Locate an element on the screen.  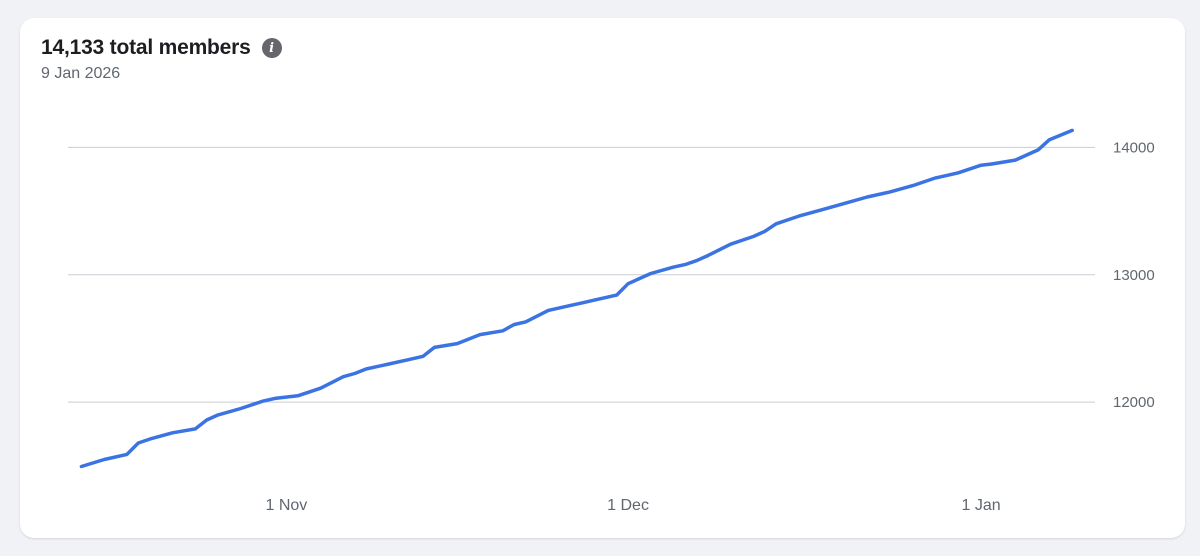
x-axis-ticks: 1 Nov 1 Dec 1 Jan is located at coordinates (632, 505).